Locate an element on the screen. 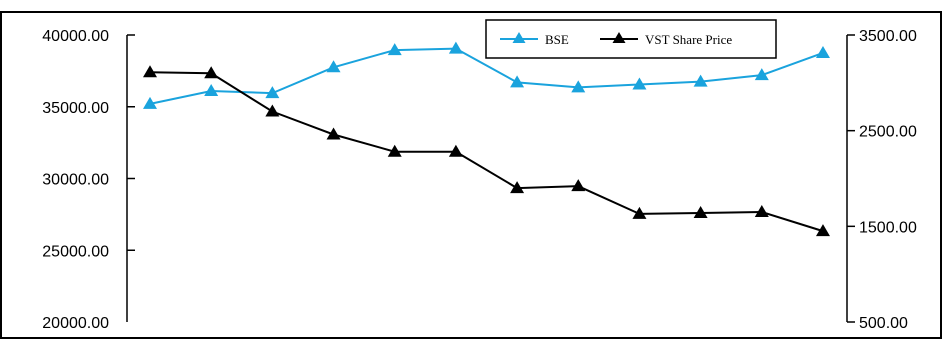  left-tick-label: 30000.00 is located at coordinates (75, 180).